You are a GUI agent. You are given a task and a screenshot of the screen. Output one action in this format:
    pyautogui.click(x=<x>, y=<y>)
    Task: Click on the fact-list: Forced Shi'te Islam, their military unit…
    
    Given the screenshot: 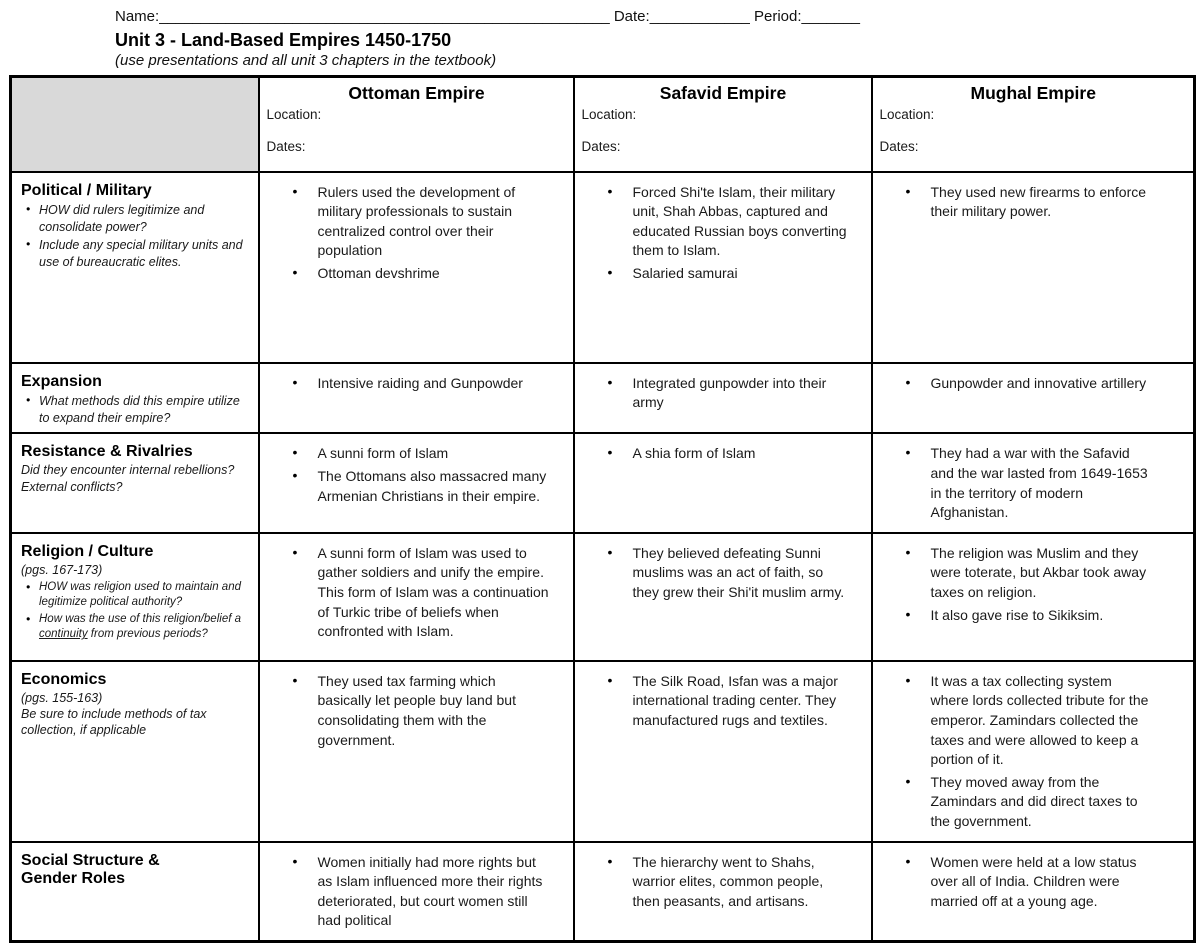 What is the action you would take?
    pyautogui.click(x=720, y=232)
    